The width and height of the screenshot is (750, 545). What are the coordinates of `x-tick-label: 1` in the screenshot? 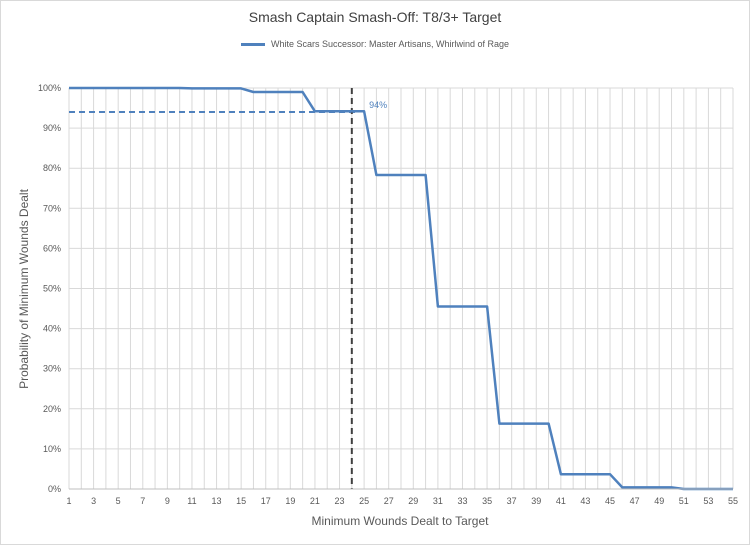 It's located at (68, 501).